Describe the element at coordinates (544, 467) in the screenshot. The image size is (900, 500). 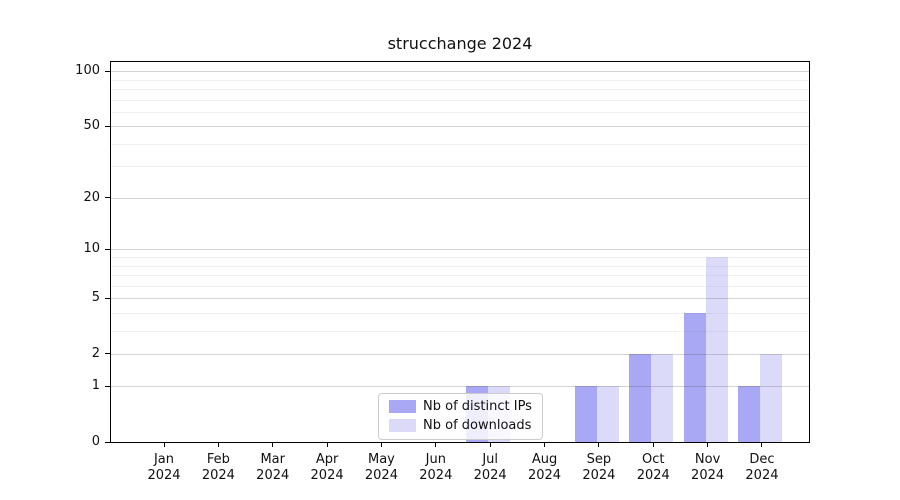
I see `x-tick-label: Aug 2024` at that location.